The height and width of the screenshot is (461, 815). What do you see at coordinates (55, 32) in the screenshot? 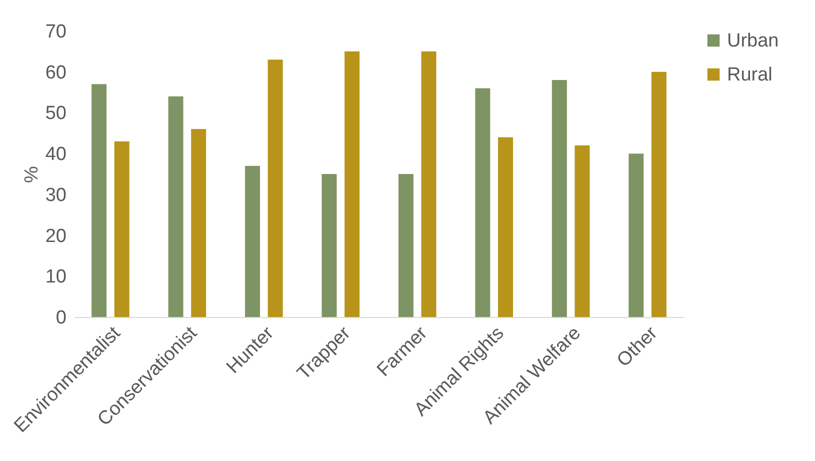
I see `y-tick-label: 70` at bounding box center [55, 32].